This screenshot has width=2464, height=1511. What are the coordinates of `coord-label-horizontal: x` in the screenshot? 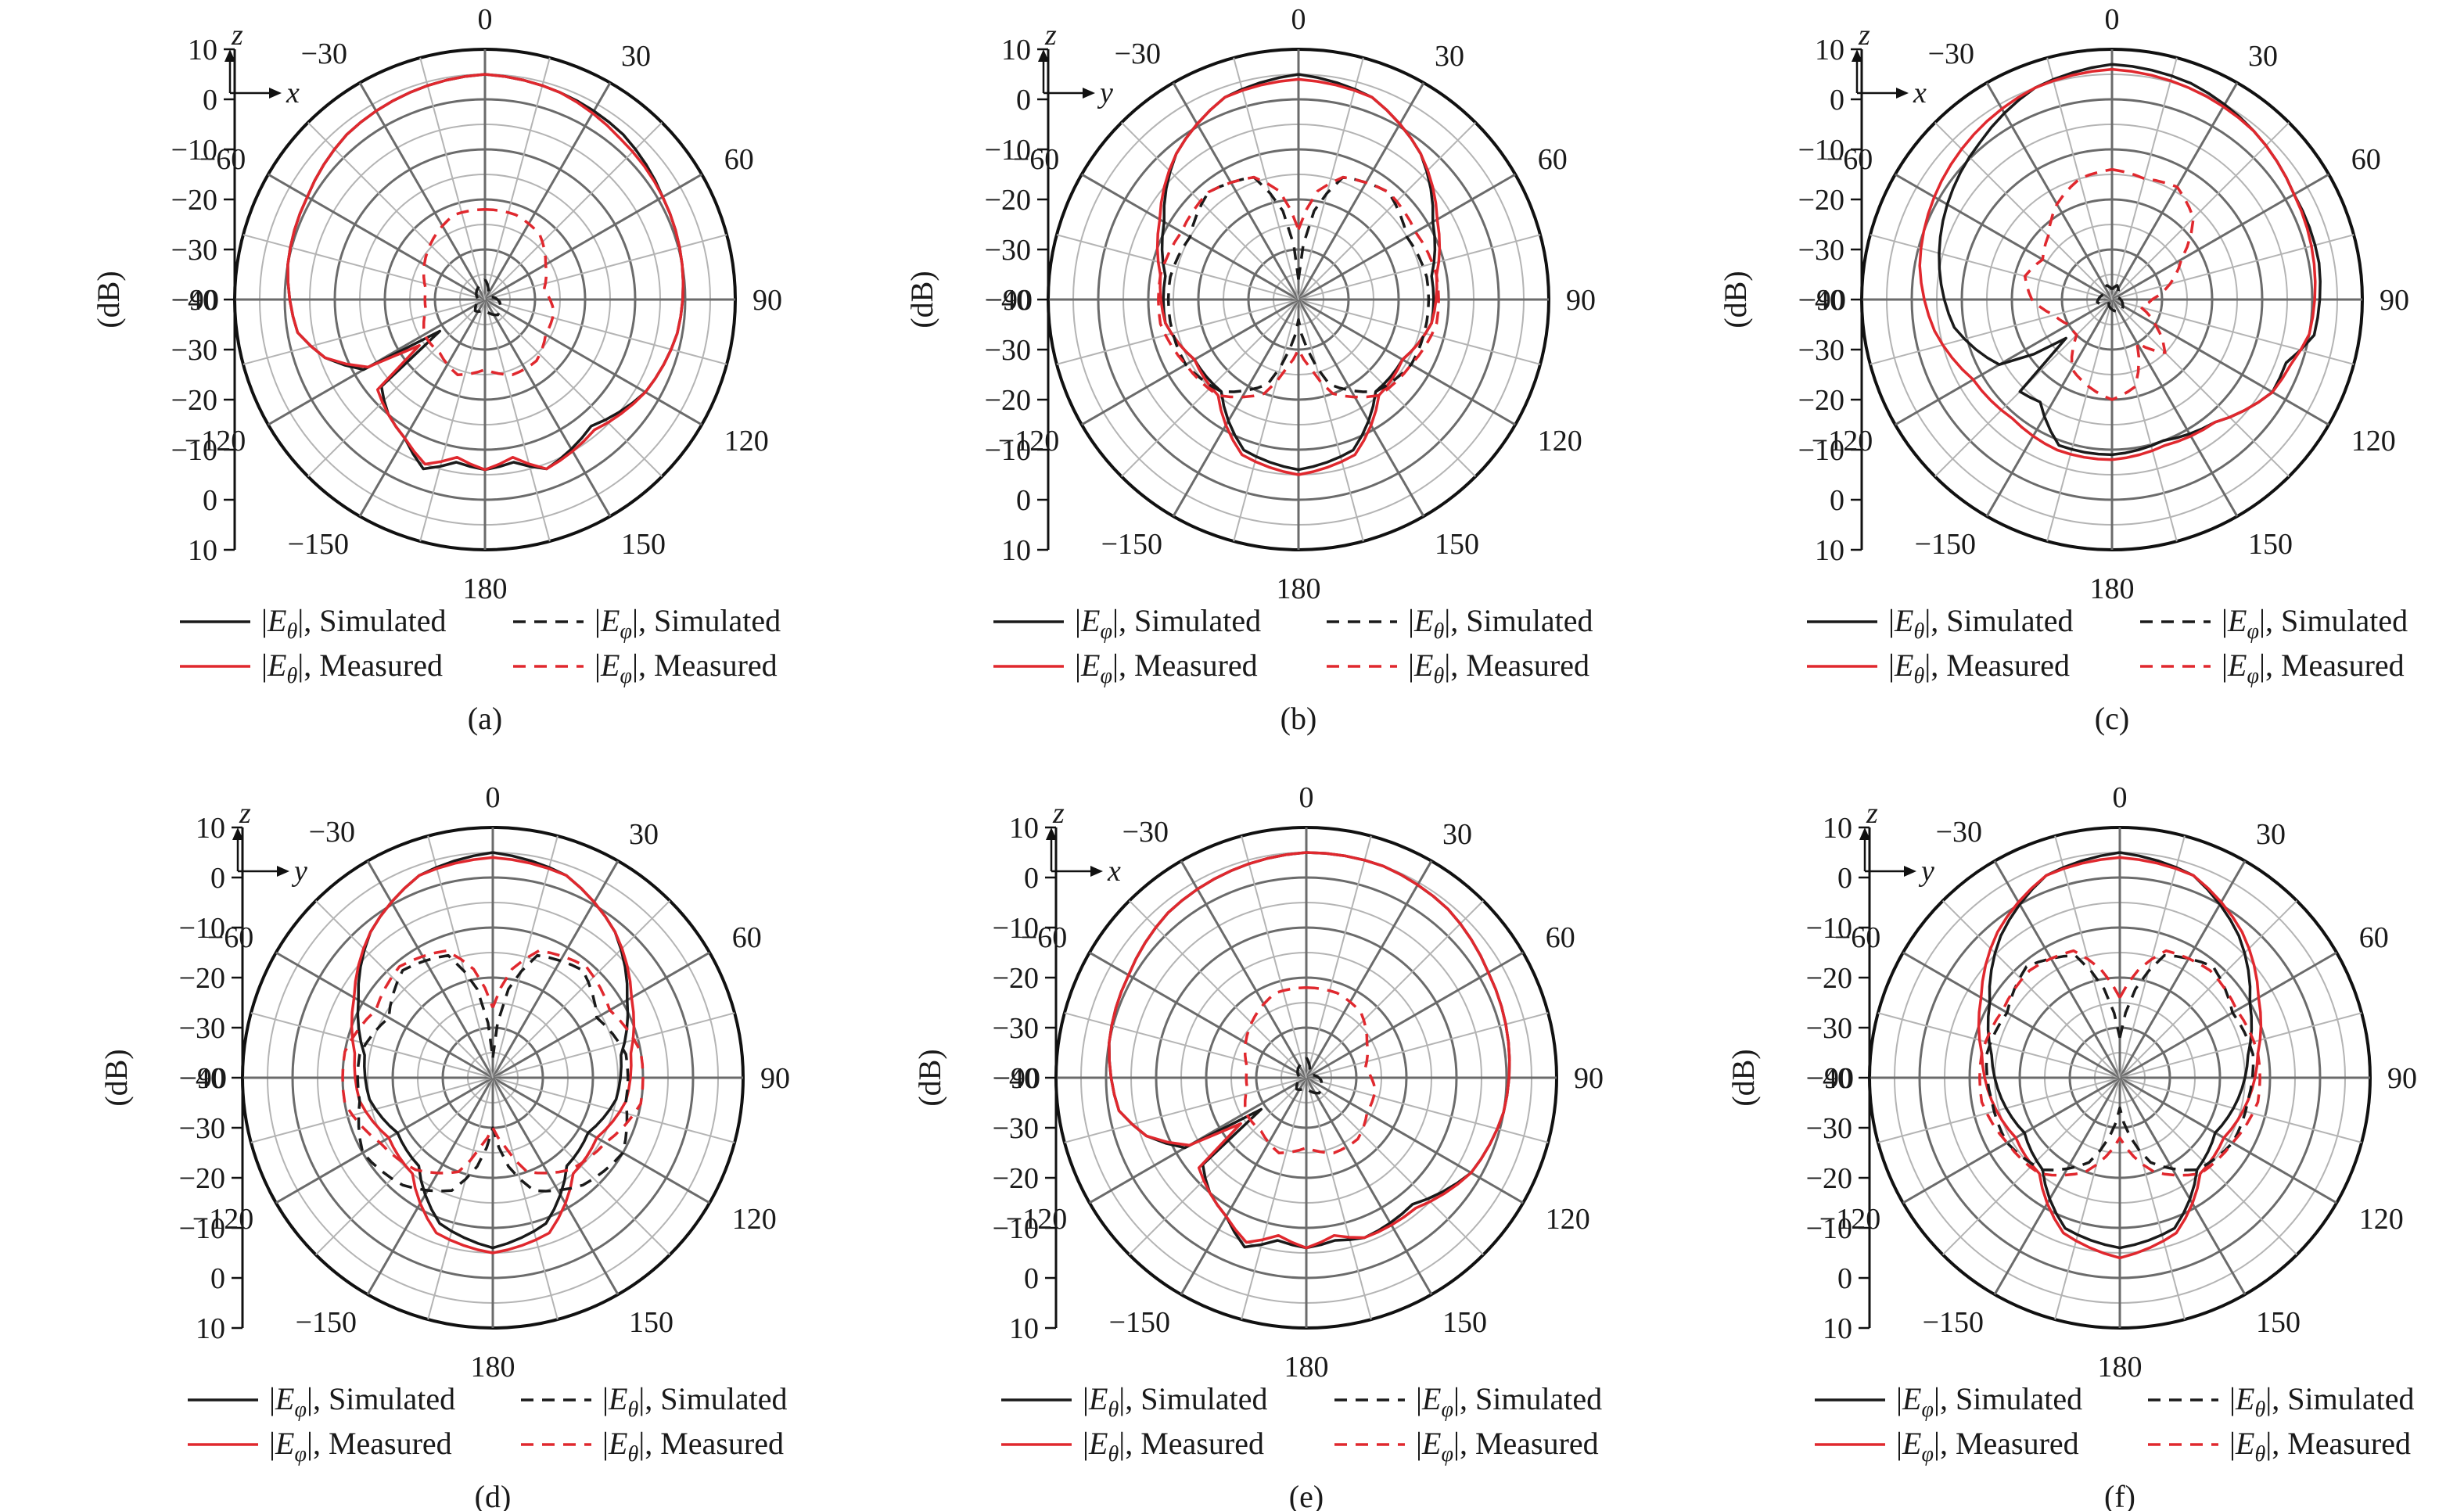 It's located at (1114, 872).